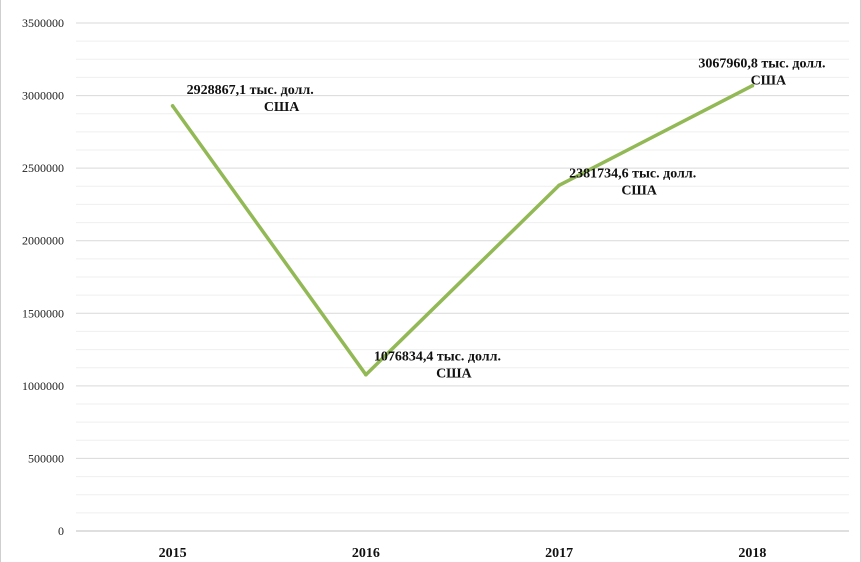 This screenshot has height=562, width=861. Describe the element at coordinates (46, 458) in the screenshot. I see `y-tick-label: 500000` at that location.